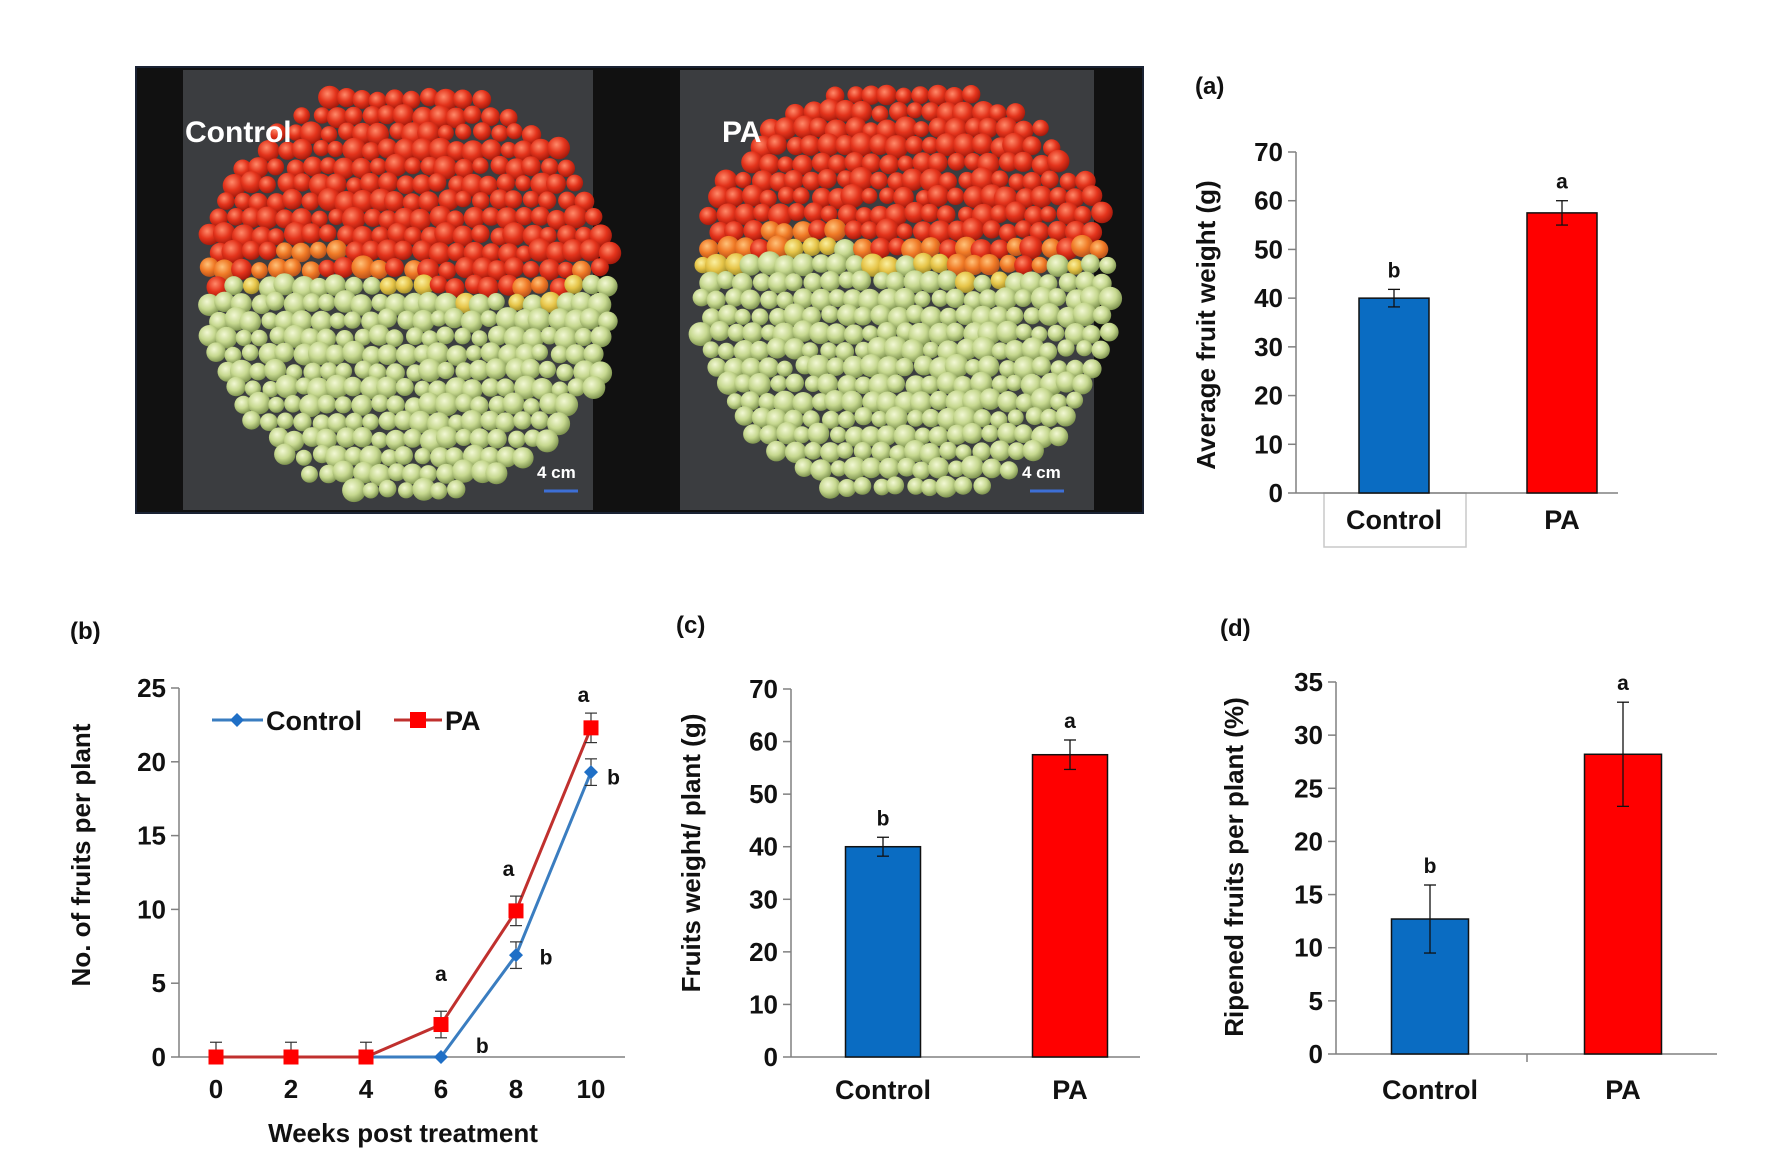 This screenshot has height=1160, width=1772. I want to click on x-tick-label: 8, so click(516, 1089).